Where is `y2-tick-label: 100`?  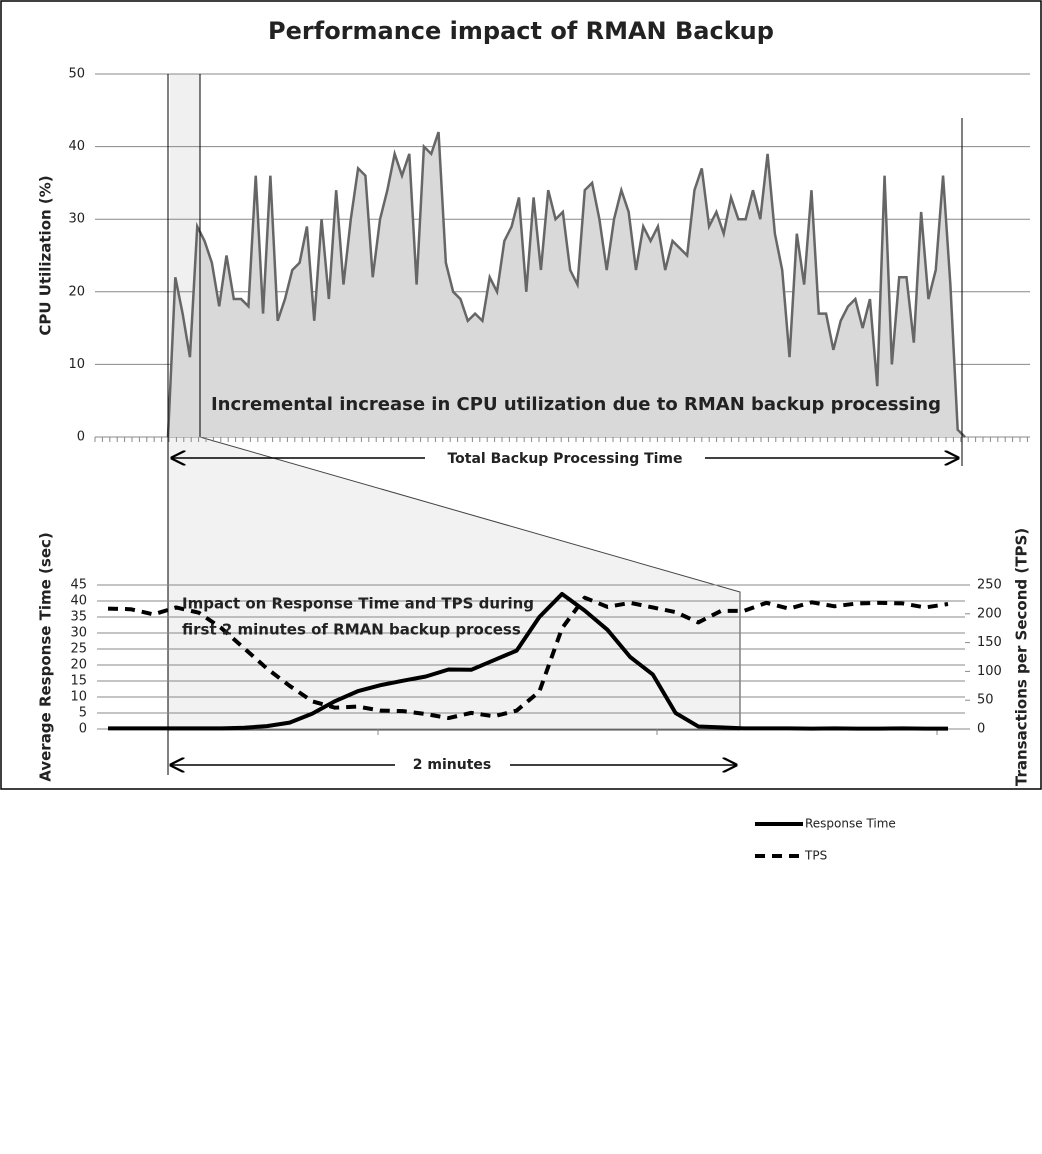
y2-tick-label: 100 is located at coordinates (989, 671).